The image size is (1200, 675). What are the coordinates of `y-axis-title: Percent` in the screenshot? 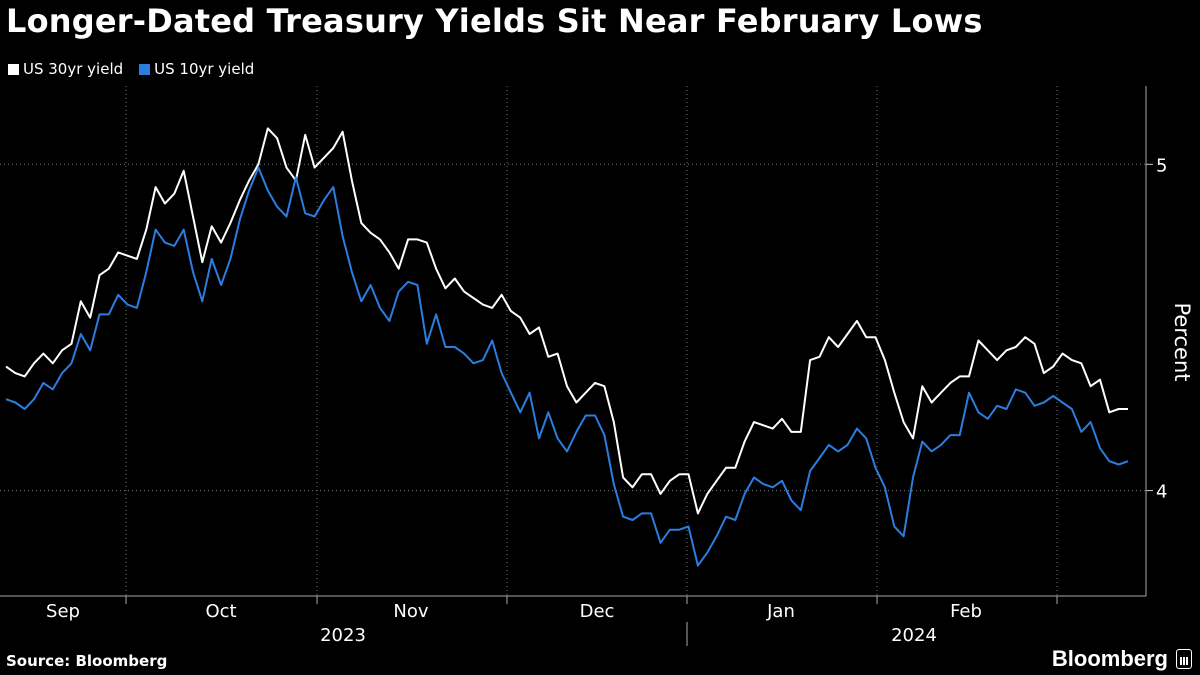 It's located at (1182, 341).